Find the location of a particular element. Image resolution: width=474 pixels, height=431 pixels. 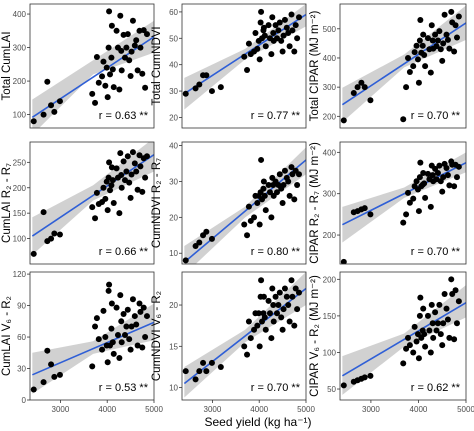

regression-line is located at coordinates (92, 195).